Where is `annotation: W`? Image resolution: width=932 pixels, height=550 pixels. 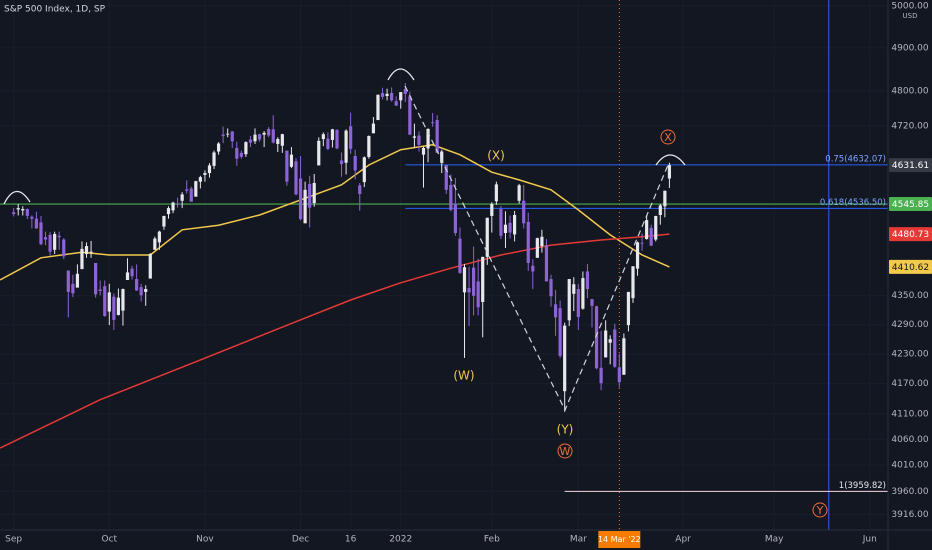 annotation: W is located at coordinates (565, 451).